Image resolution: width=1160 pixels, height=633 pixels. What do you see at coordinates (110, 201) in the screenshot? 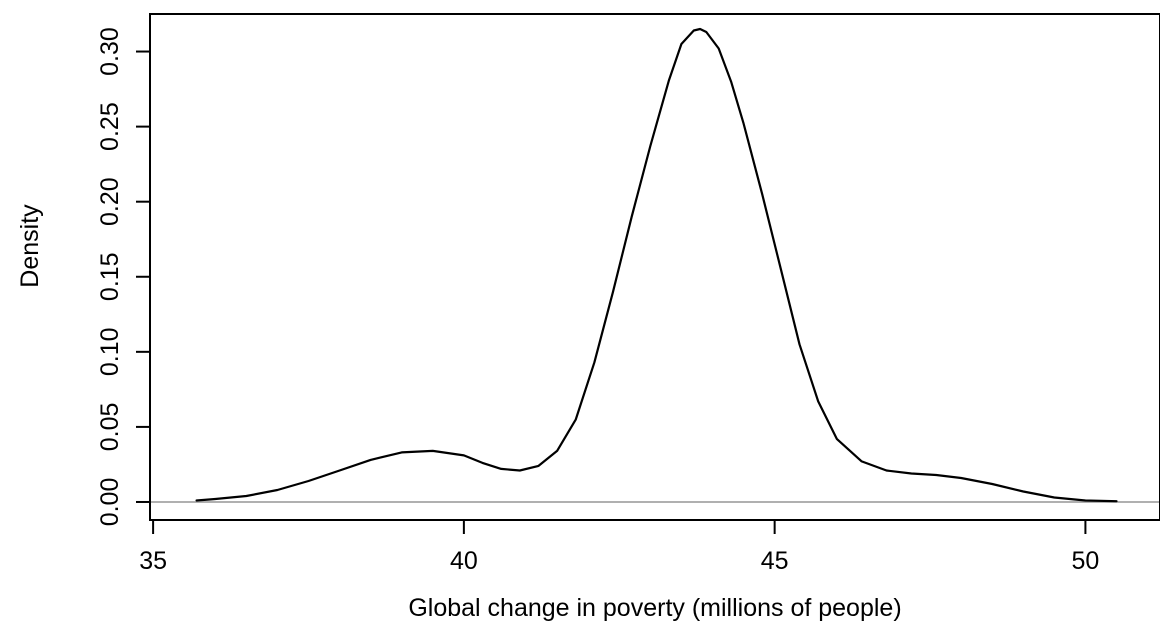
I see `y-tick-label: 0.20` at bounding box center [110, 201].